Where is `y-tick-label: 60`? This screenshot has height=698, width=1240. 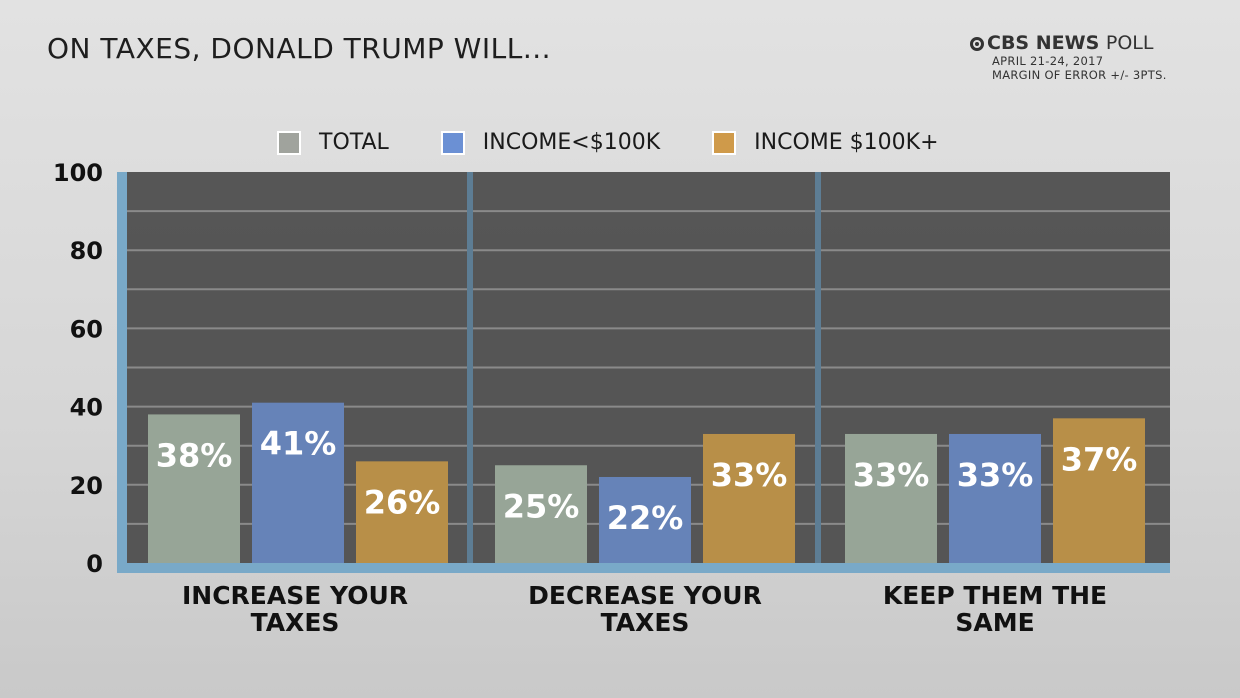 y-tick-label: 60 is located at coordinates (86, 329).